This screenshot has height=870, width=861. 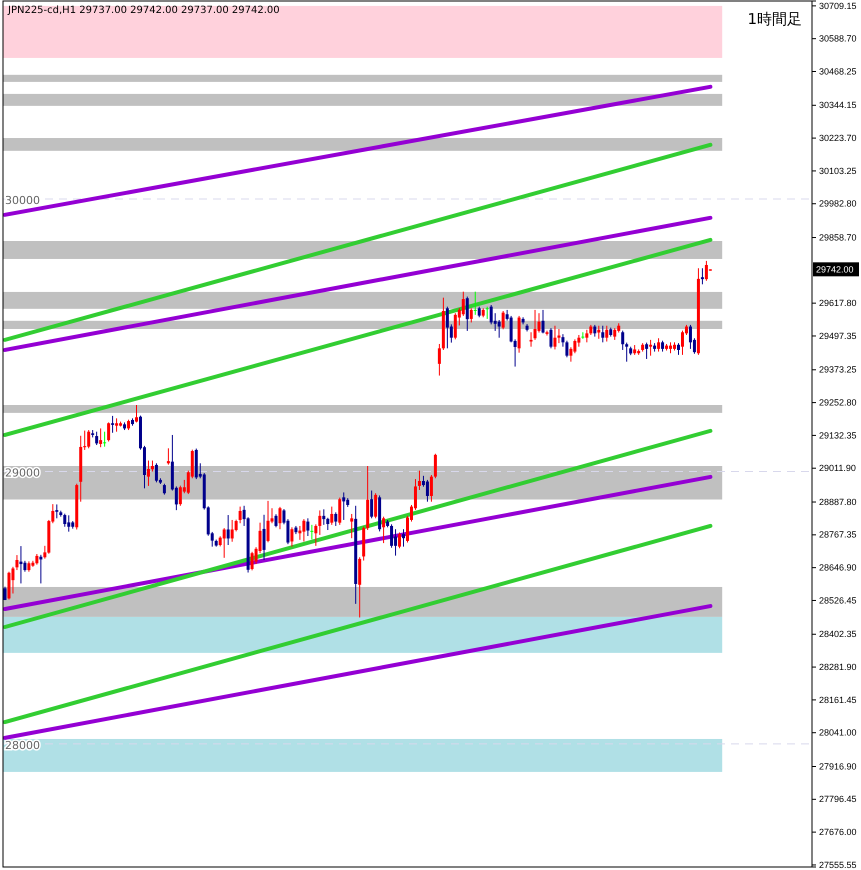 What do you see at coordinates (838, 435) in the screenshot?
I see `y-tick-label: 29132.35` at bounding box center [838, 435].